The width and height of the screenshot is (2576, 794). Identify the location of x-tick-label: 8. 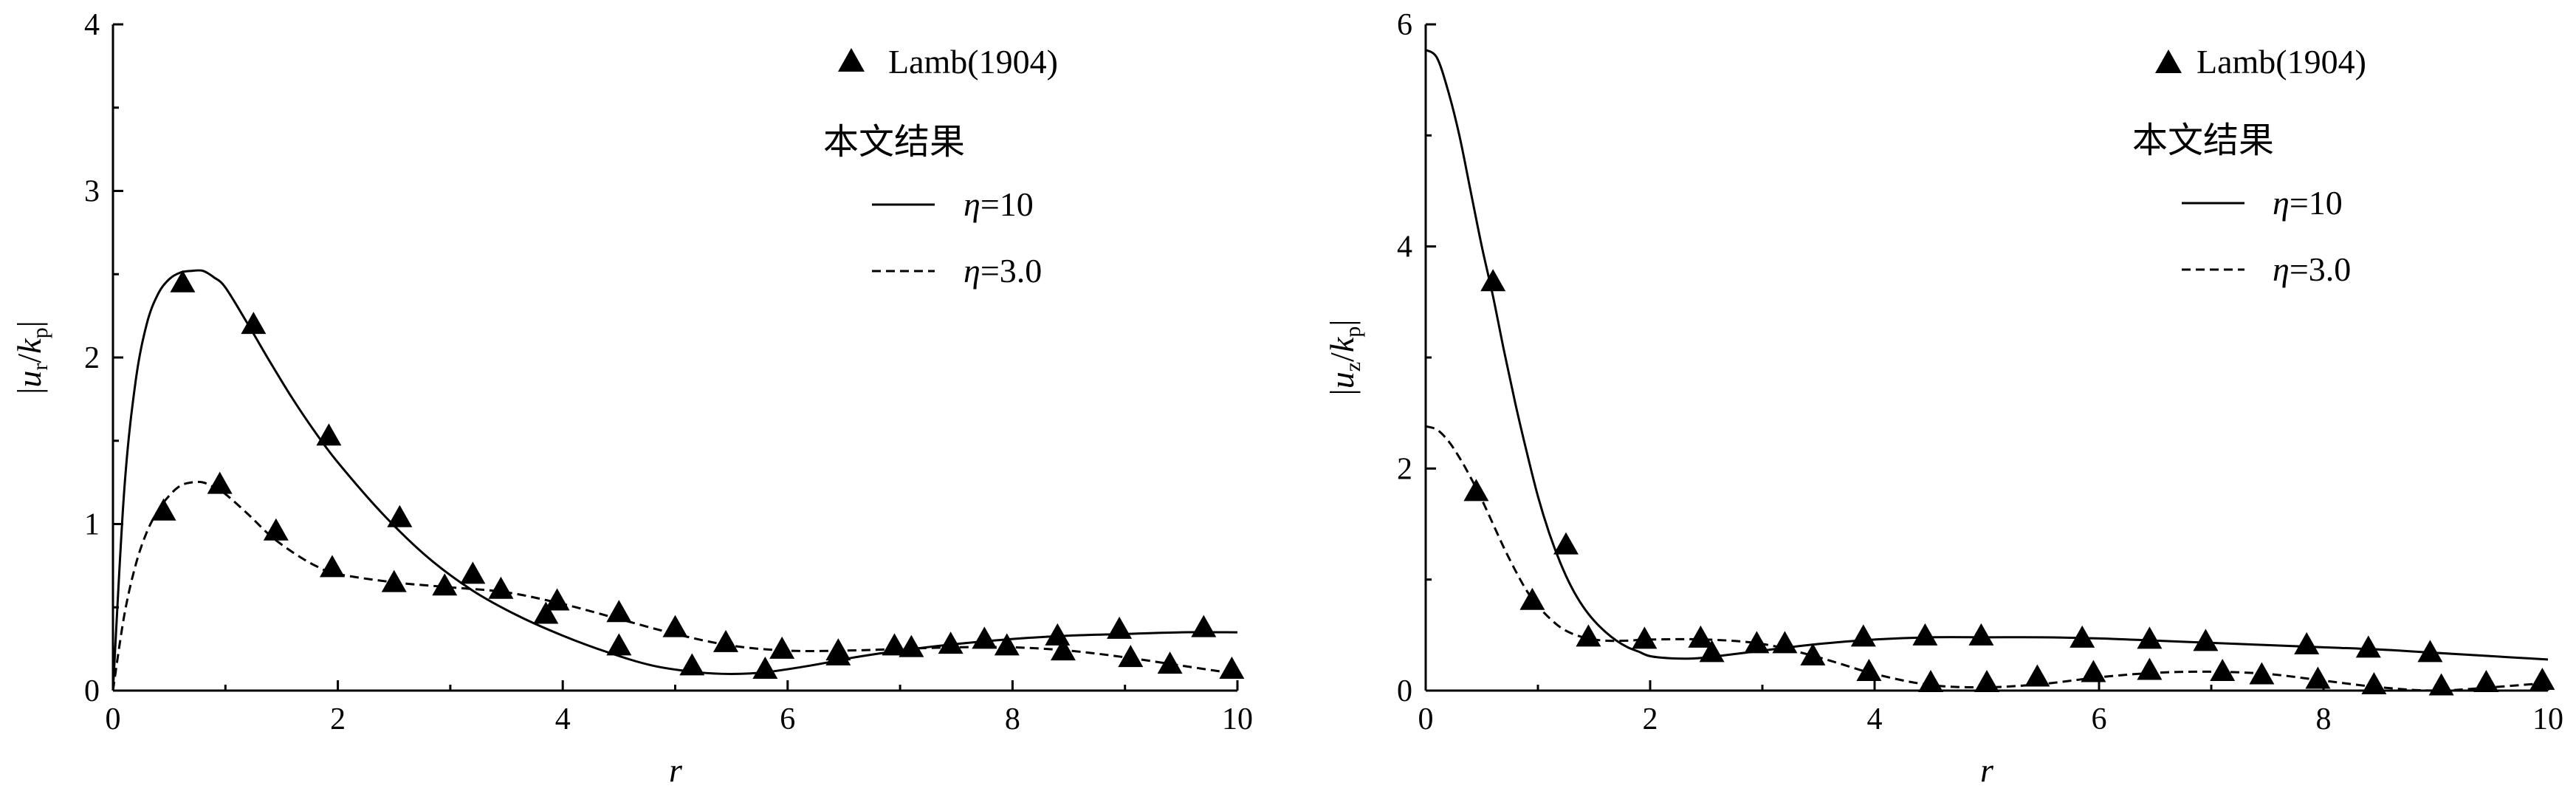
(1012, 719).